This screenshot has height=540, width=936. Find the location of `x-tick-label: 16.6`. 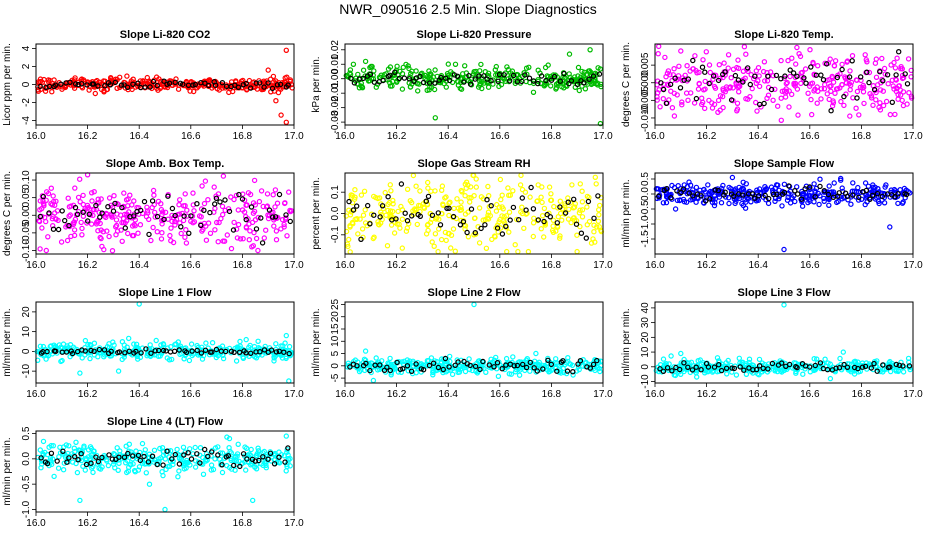

x-tick-label: 16.6 is located at coordinates (191, 265).